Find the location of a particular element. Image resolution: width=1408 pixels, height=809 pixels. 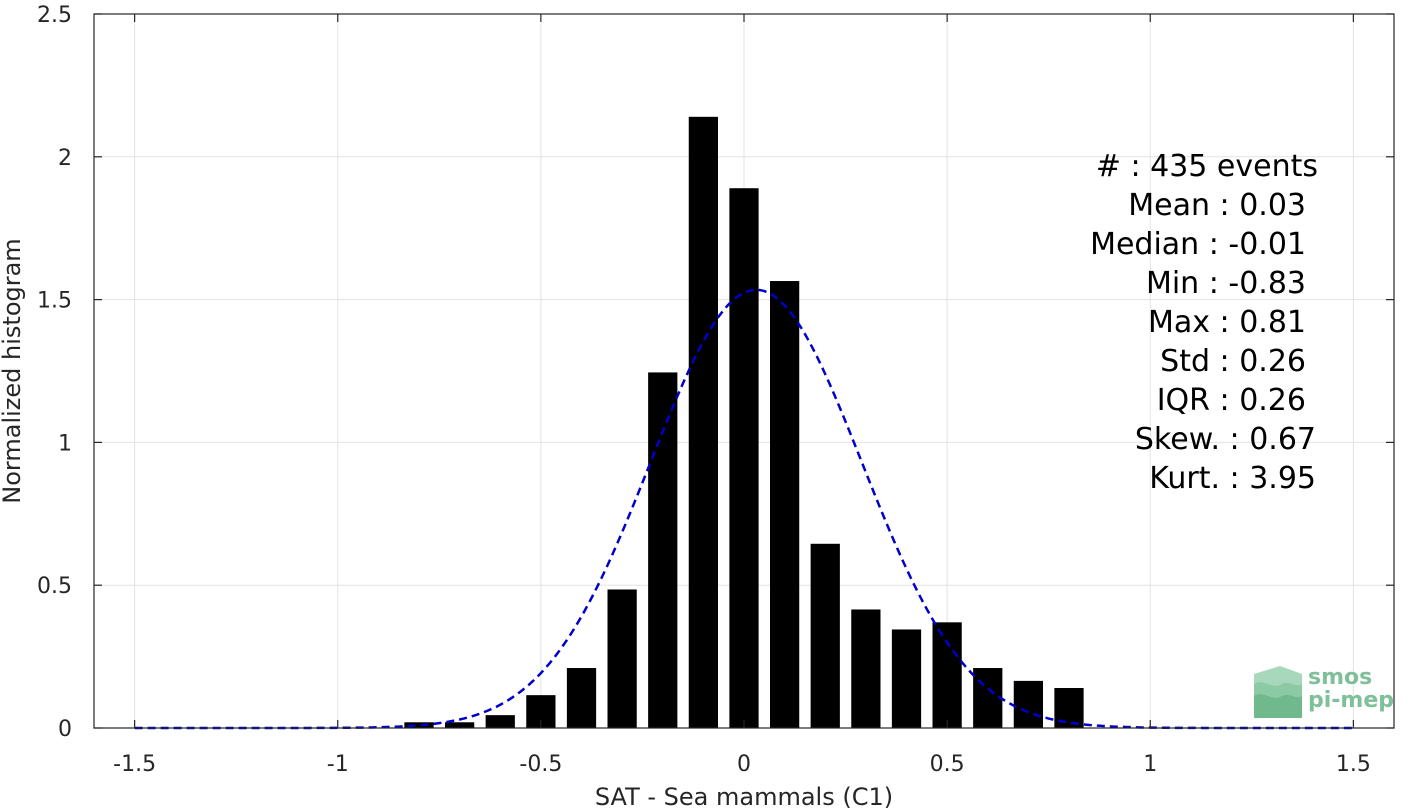

x-tick-label: -0.5 is located at coordinates (540, 764).